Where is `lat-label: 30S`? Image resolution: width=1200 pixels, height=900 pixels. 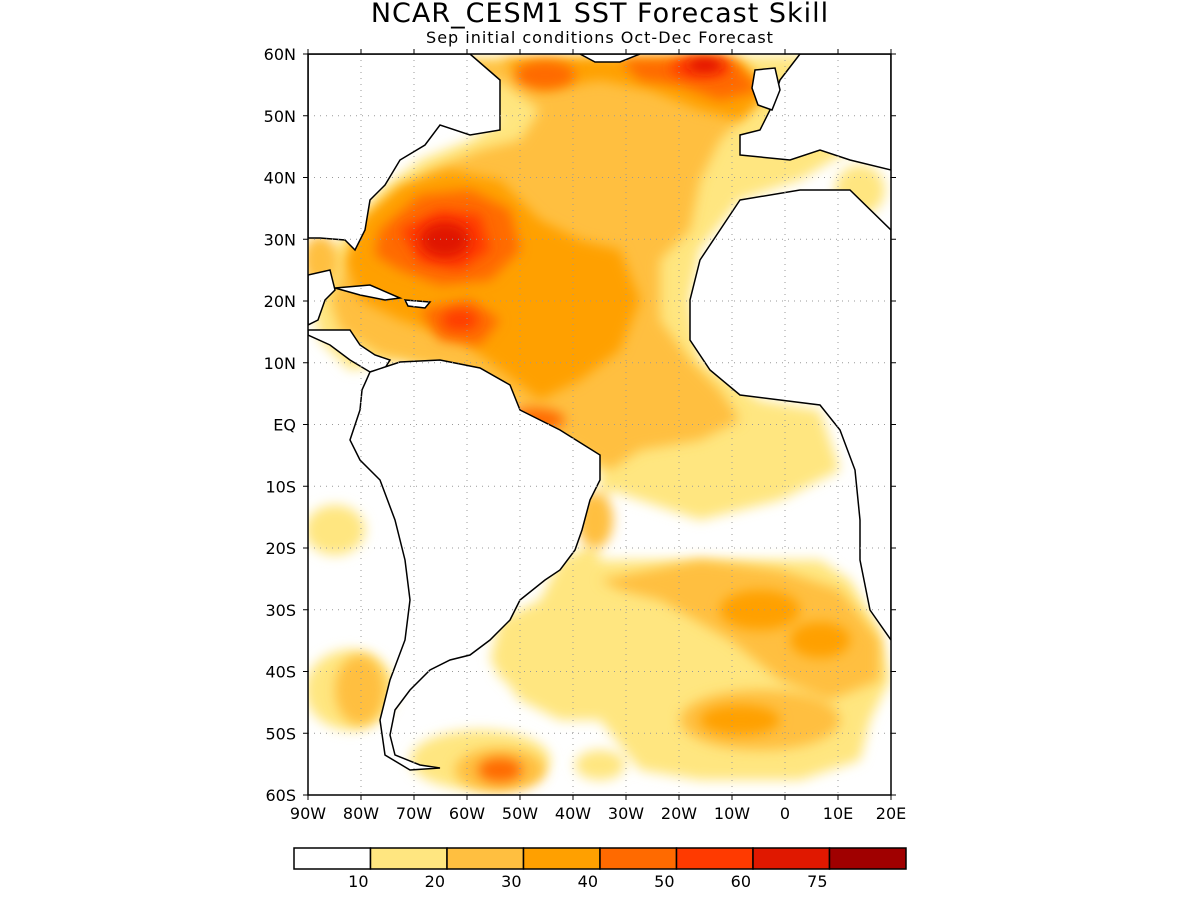 lat-label: 30S is located at coordinates (280, 610).